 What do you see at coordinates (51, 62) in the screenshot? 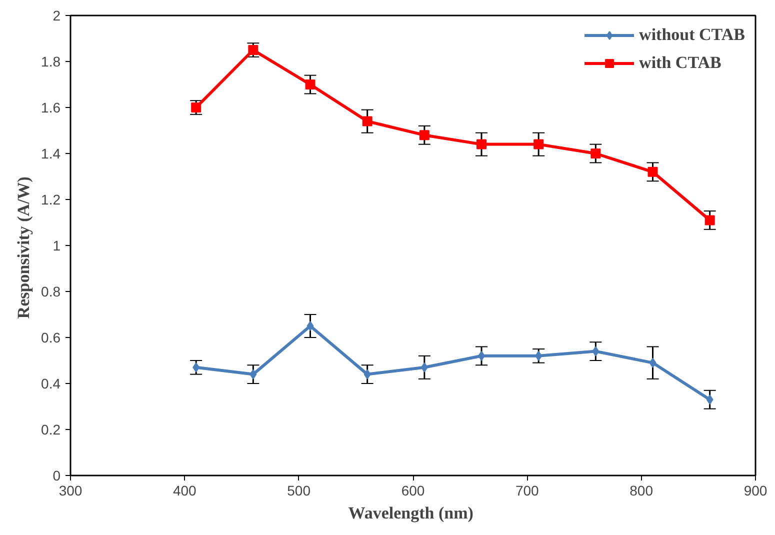
I see `y-tick-label: 1.8` at bounding box center [51, 62].